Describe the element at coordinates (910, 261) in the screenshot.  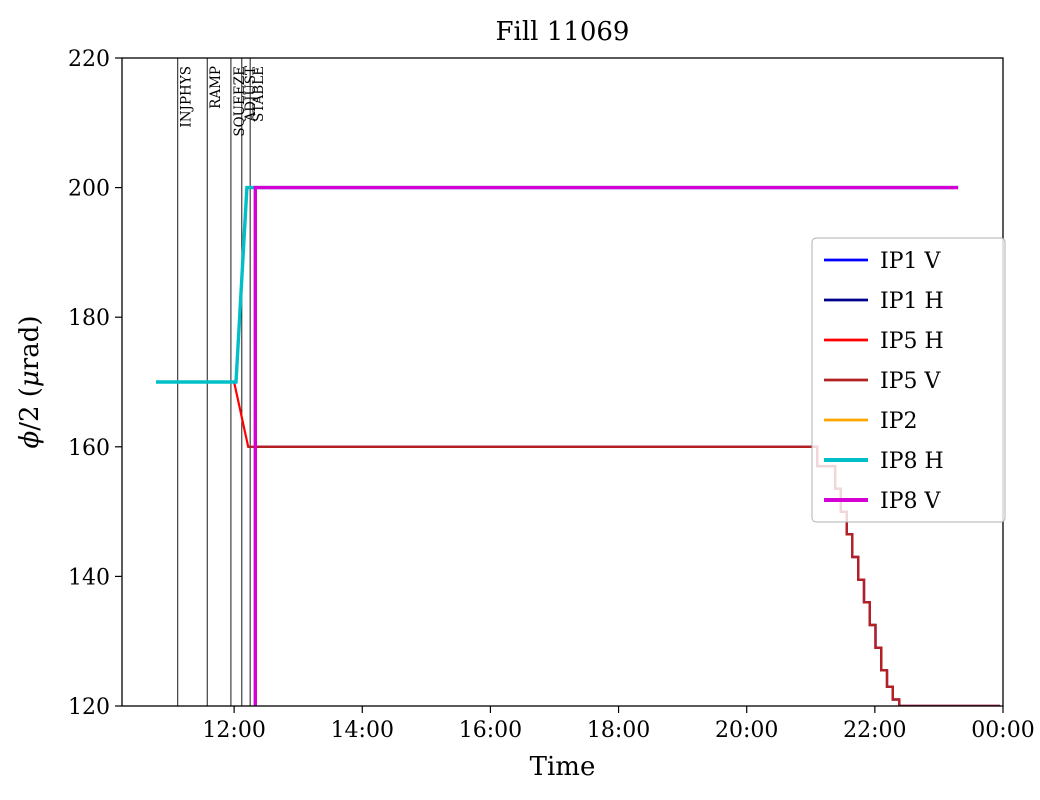
I see `legend-label: IP1 V` at that location.